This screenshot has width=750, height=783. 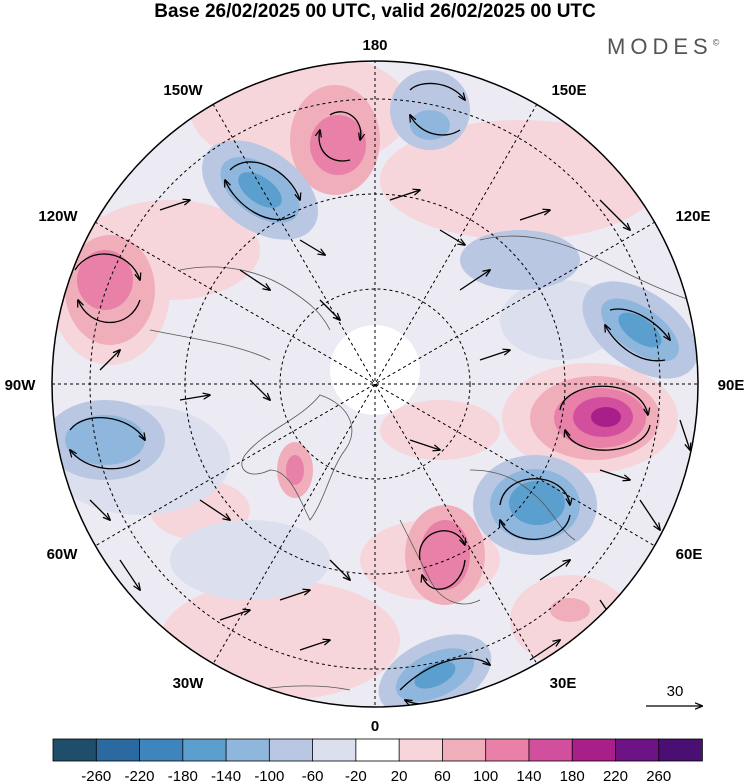 What do you see at coordinates (375, 726) in the screenshot?
I see `lon-label-0: 0` at bounding box center [375, 726].